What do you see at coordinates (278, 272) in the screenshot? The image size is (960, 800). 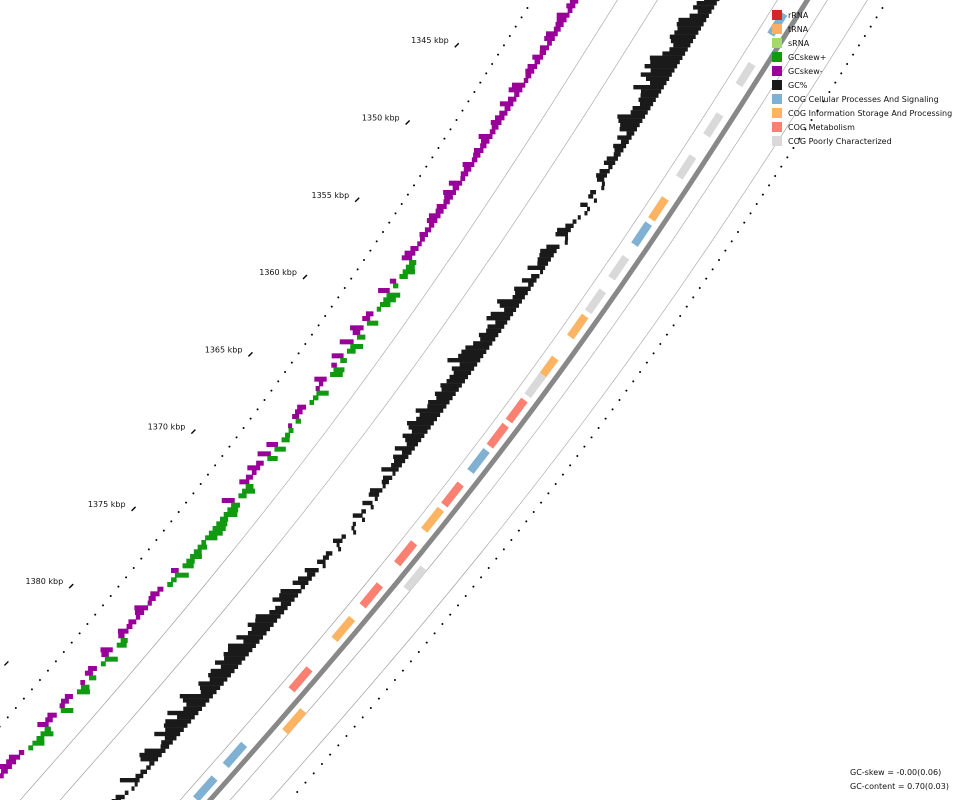 I see `tick-label: 1360 kbp` at bounding box center [278, 272].